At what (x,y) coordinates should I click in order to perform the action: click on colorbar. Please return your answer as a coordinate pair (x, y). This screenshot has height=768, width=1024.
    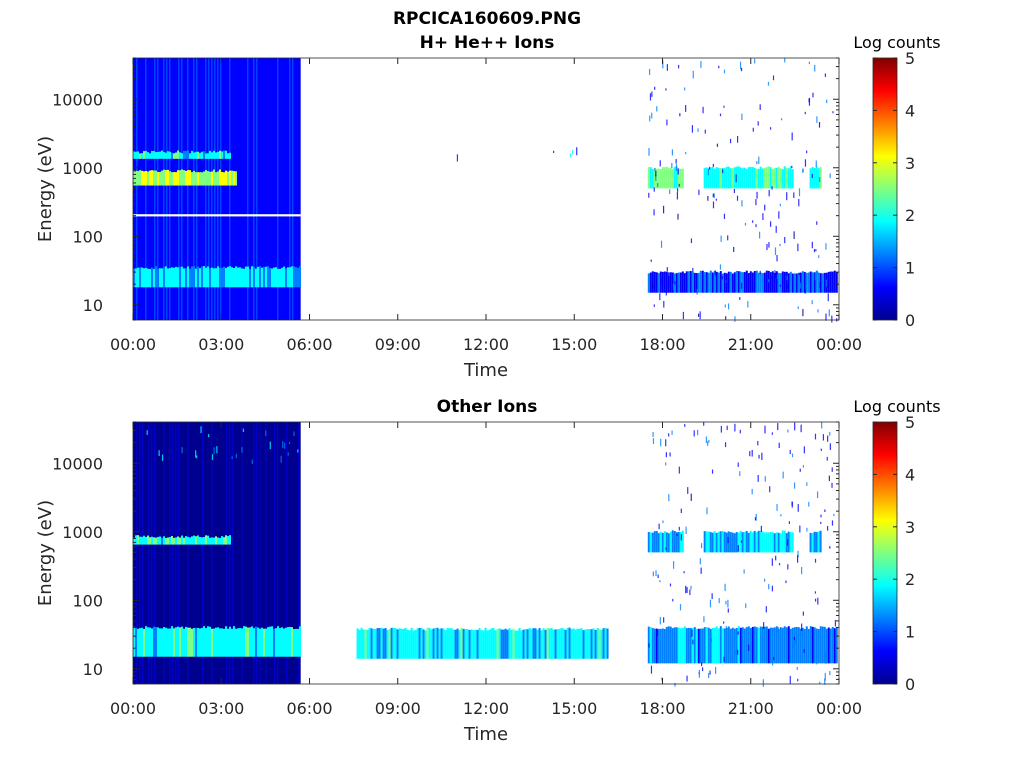
    Looking at the image, I should click on (885, 189).